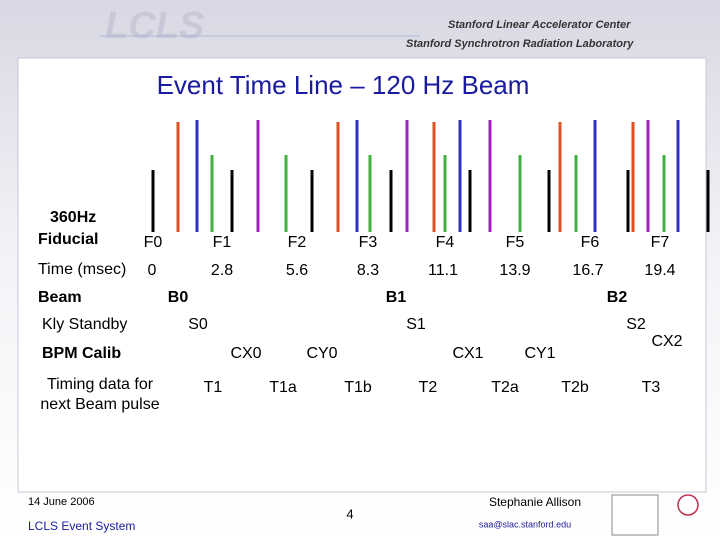 The image size is (720, 545). Describe the element at coordinates (321, 353) in the screenshot. I see `event-label: CY0` at that location.